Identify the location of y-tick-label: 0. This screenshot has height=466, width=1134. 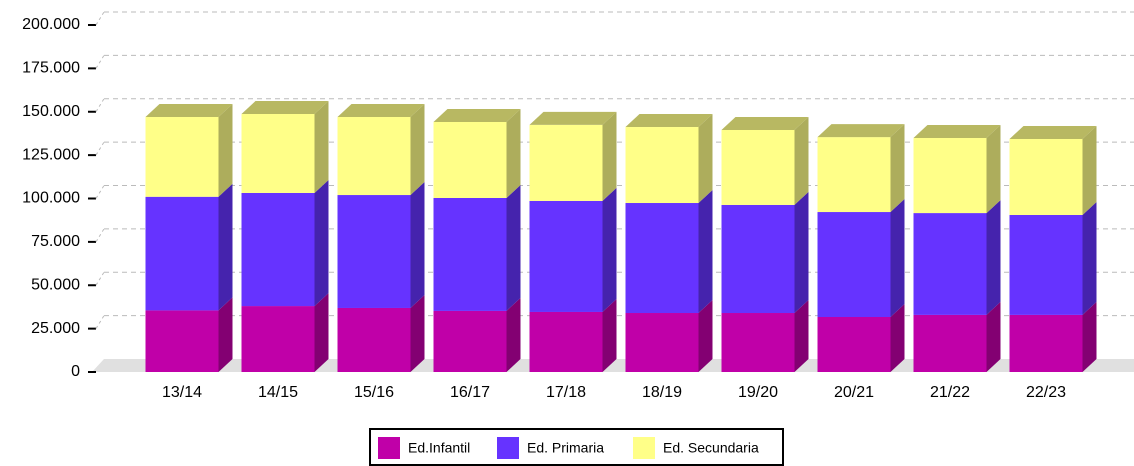
(75, 371).